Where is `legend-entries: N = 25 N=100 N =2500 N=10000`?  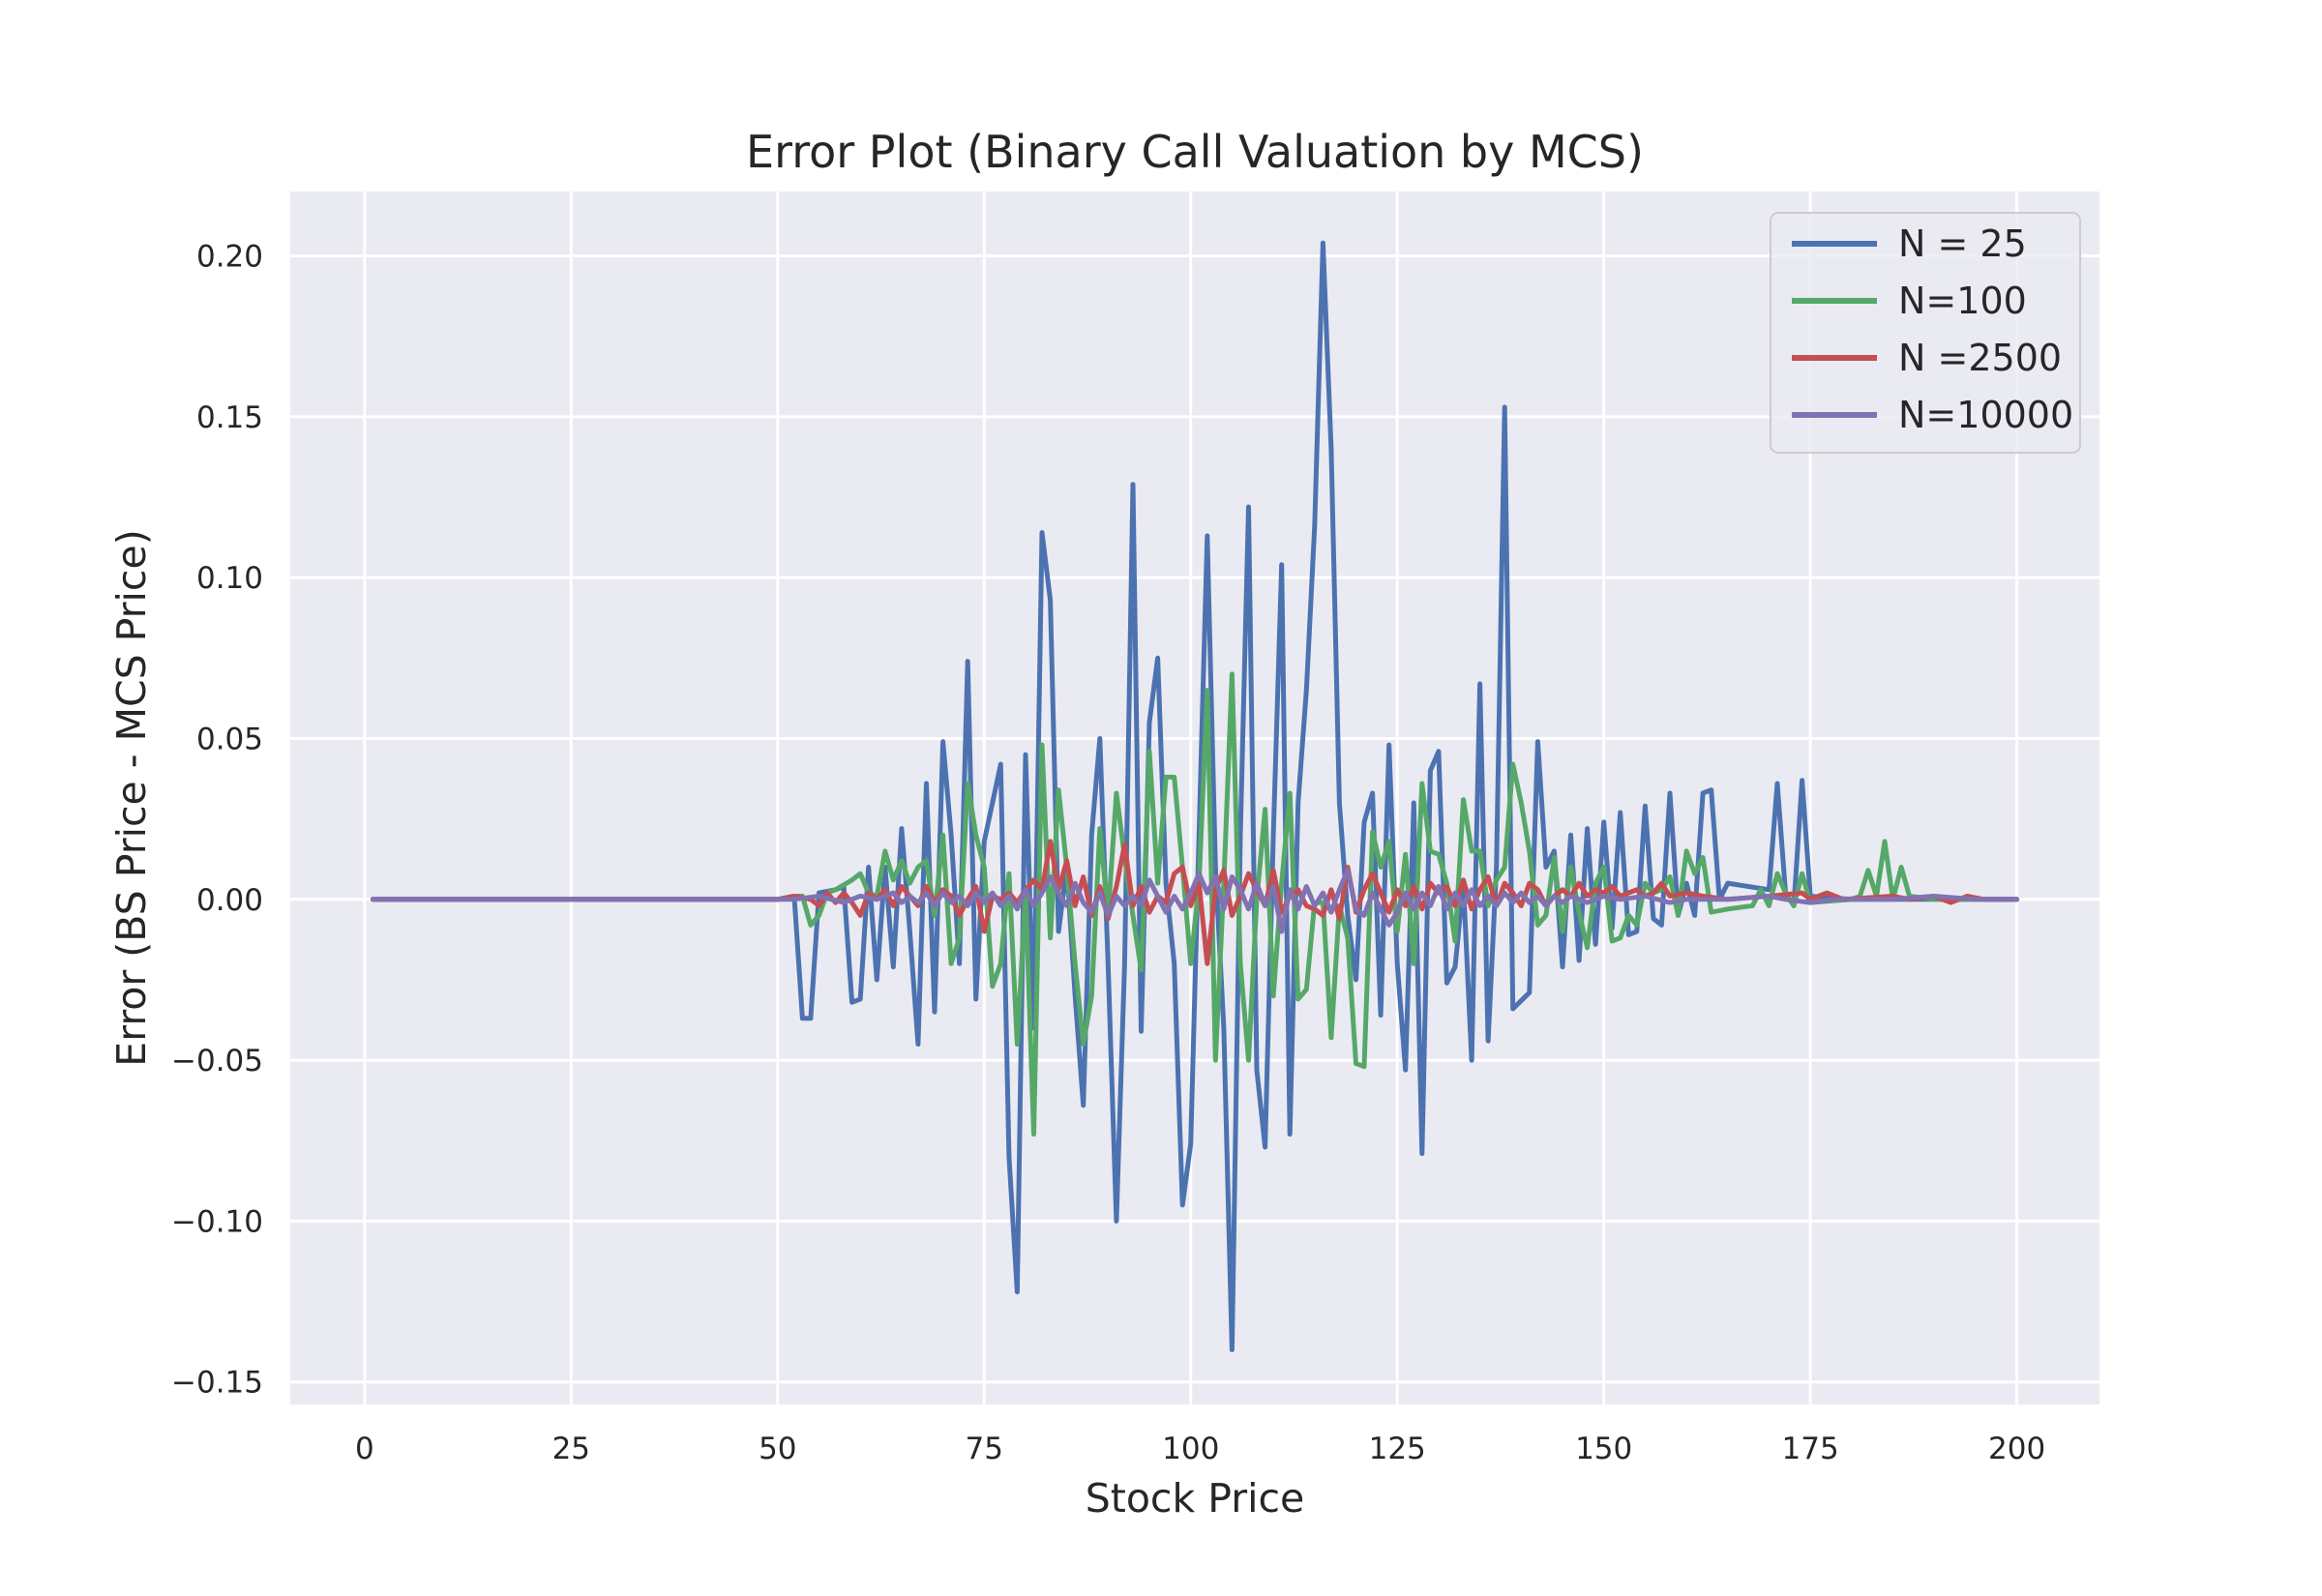 legend-entries: N = 25 N=100 N =2500 N=10000 is located at coordinates (1932, 329).